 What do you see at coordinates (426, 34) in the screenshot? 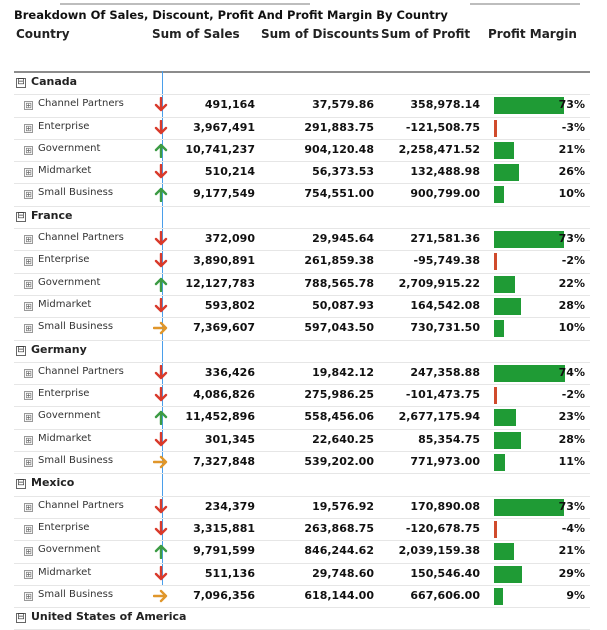
I see `header-sum-of-profit: Sum of Profit` at bounding box center [426, 34].